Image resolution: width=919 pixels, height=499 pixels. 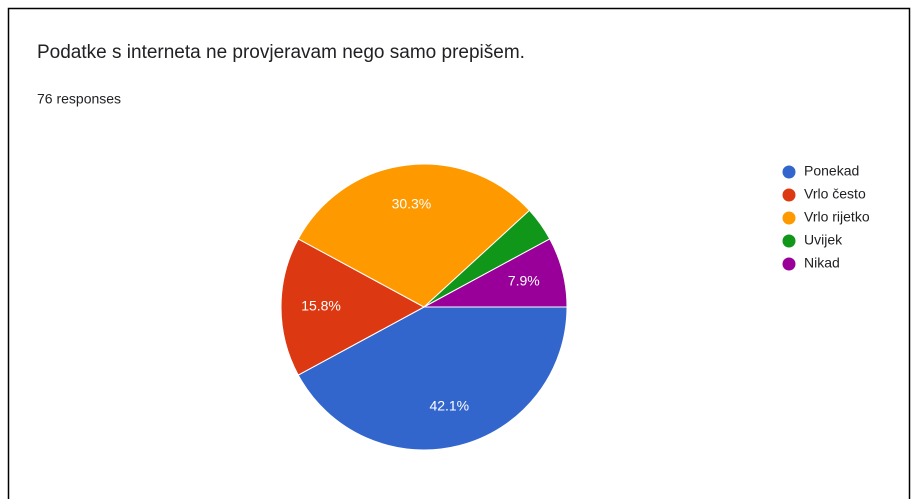 I want to click on slice-label: 30.3%, so click(x=412, y=204).